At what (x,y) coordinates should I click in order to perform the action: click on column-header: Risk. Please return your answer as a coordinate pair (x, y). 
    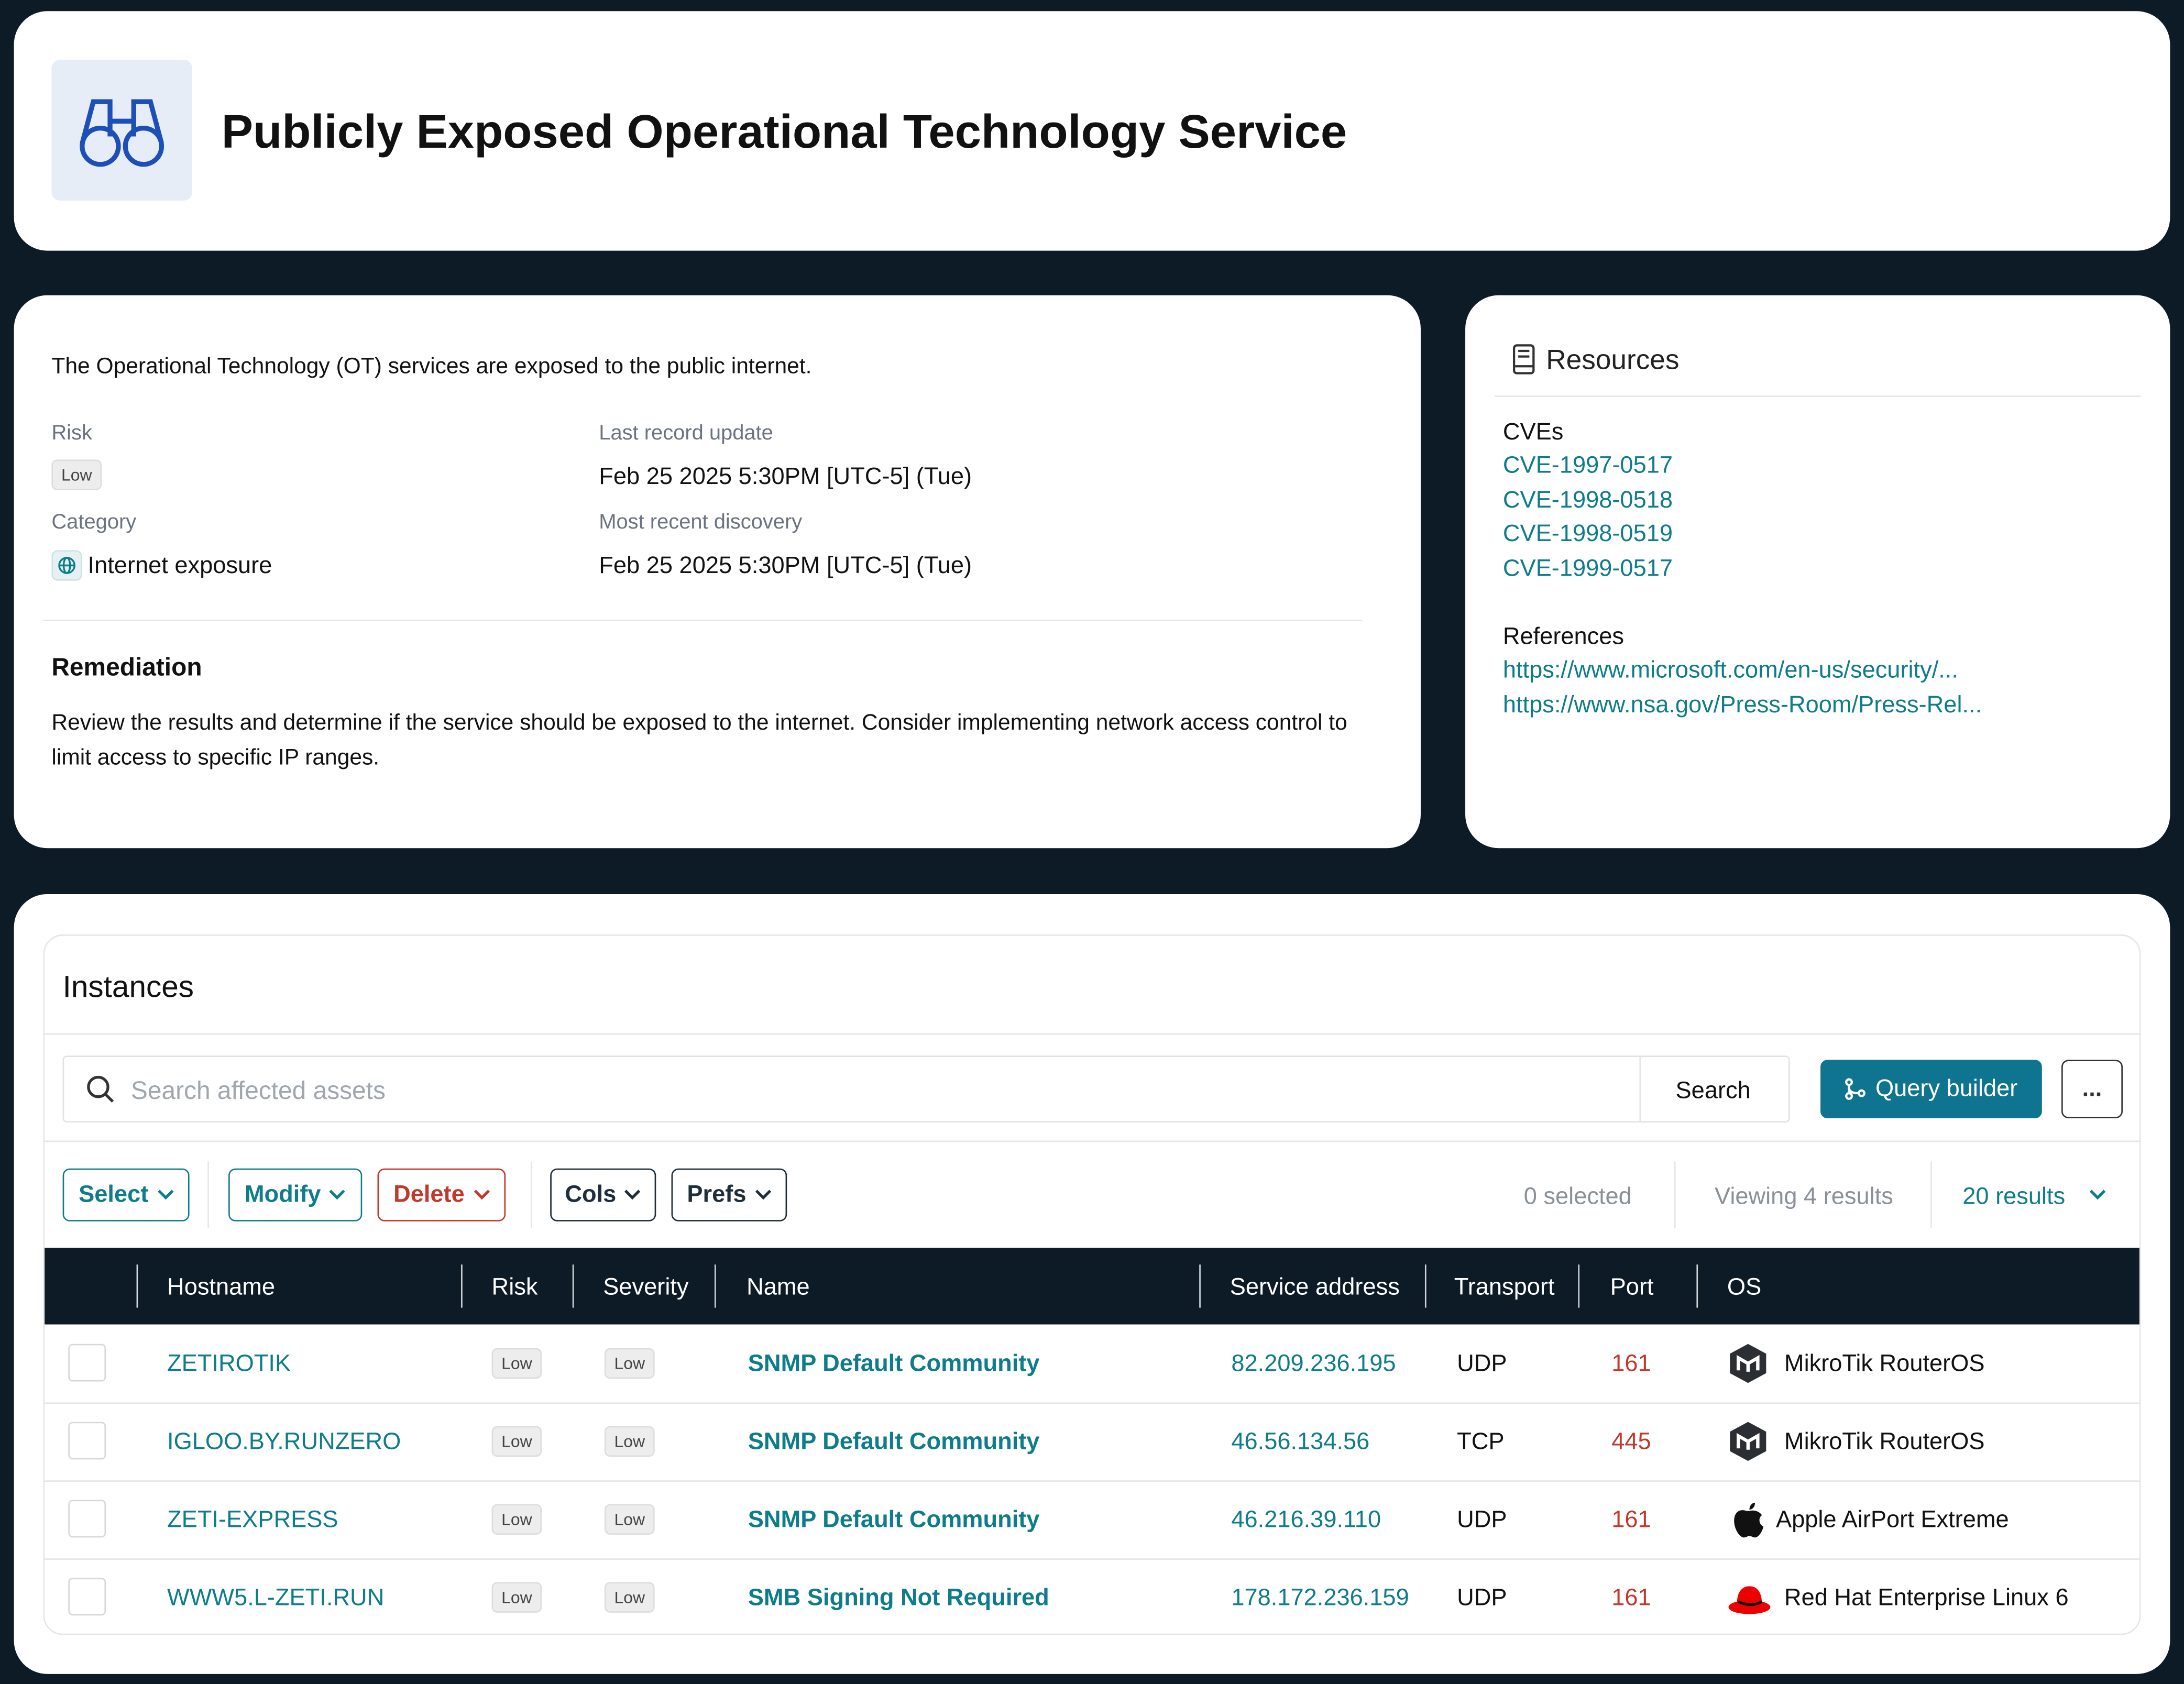
    Looking at the image, I should click on (514, 1286).